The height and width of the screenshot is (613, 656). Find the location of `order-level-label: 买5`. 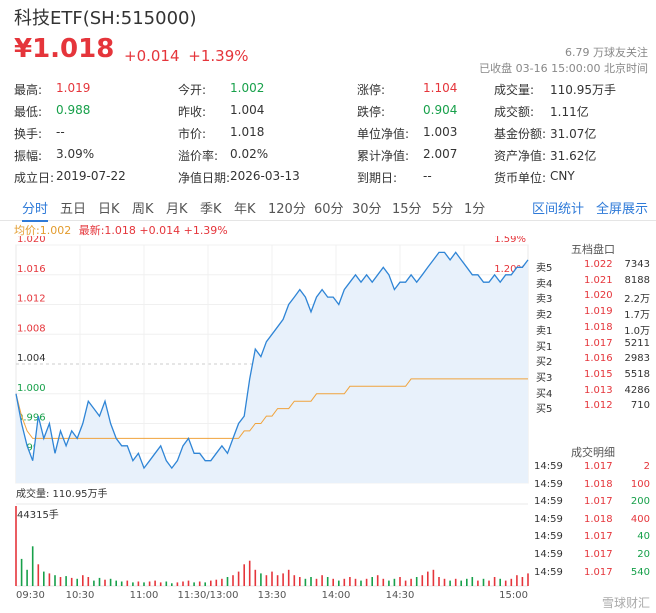

order-level-label: 买5 is located at coordinates (544, 410).